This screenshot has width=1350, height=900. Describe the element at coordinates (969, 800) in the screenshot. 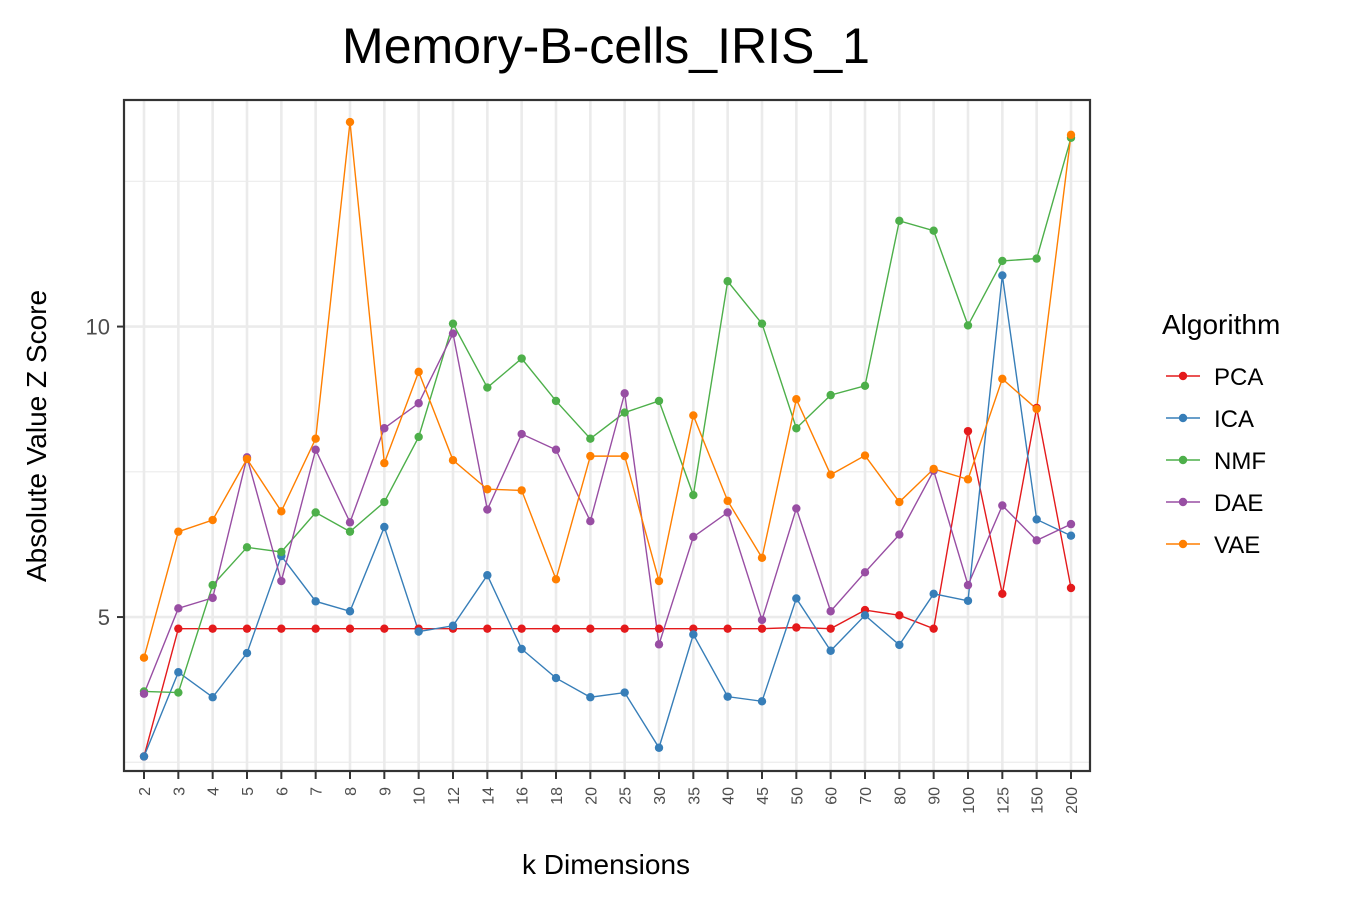

I see `x-tick-label: 100` at that location.